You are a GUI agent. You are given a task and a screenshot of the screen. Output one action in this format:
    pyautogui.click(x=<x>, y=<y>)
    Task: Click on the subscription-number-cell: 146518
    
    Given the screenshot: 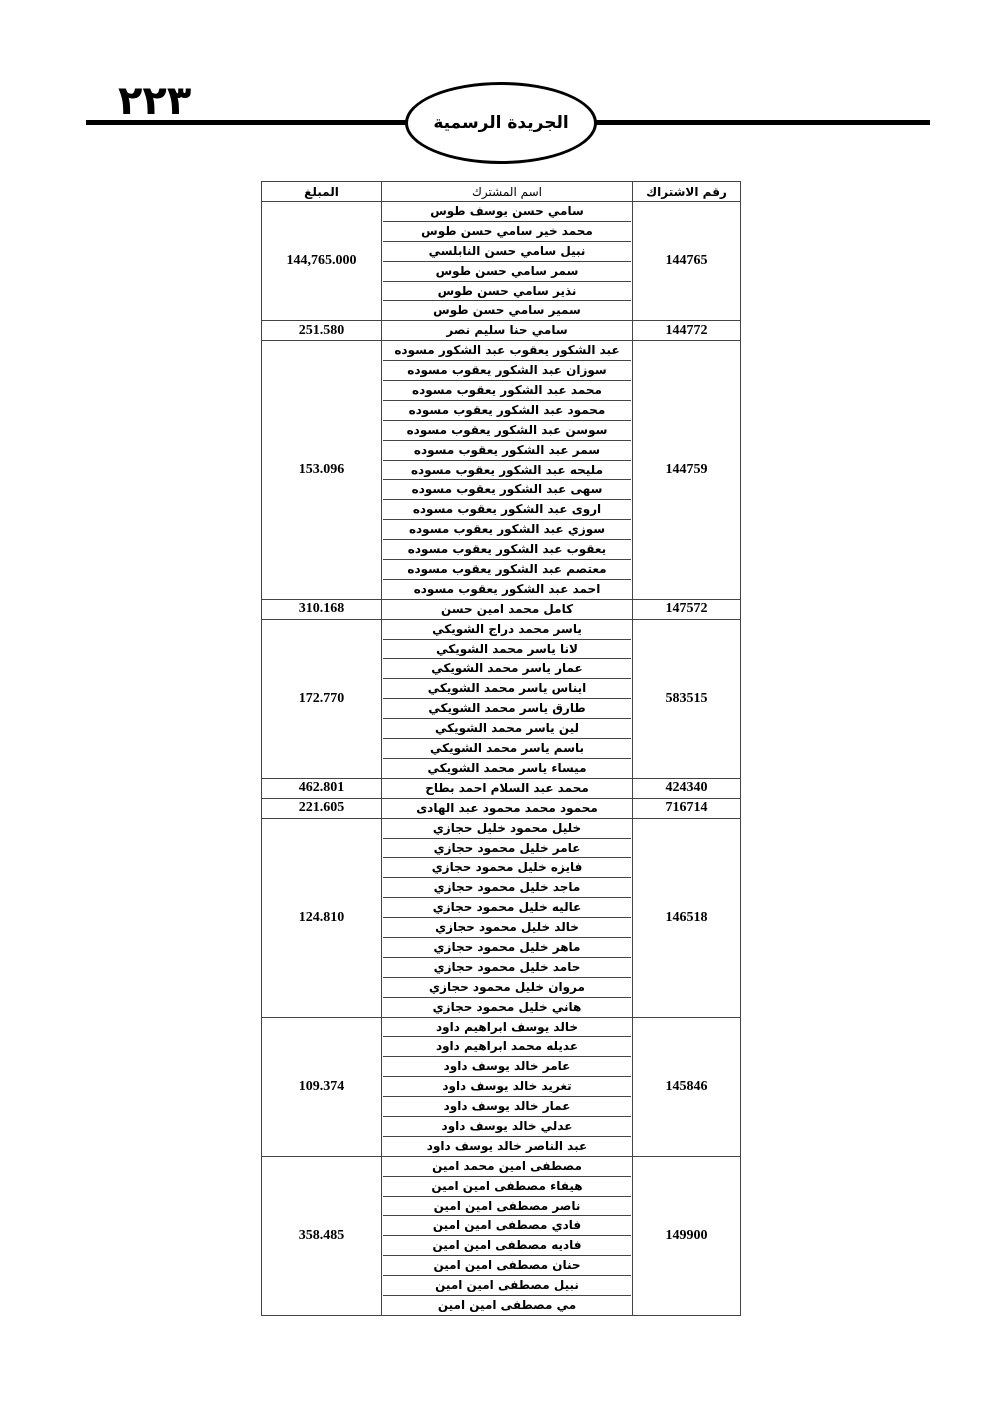 What is the action you would take?
    pyautogui.click(x=686, y=917)
    